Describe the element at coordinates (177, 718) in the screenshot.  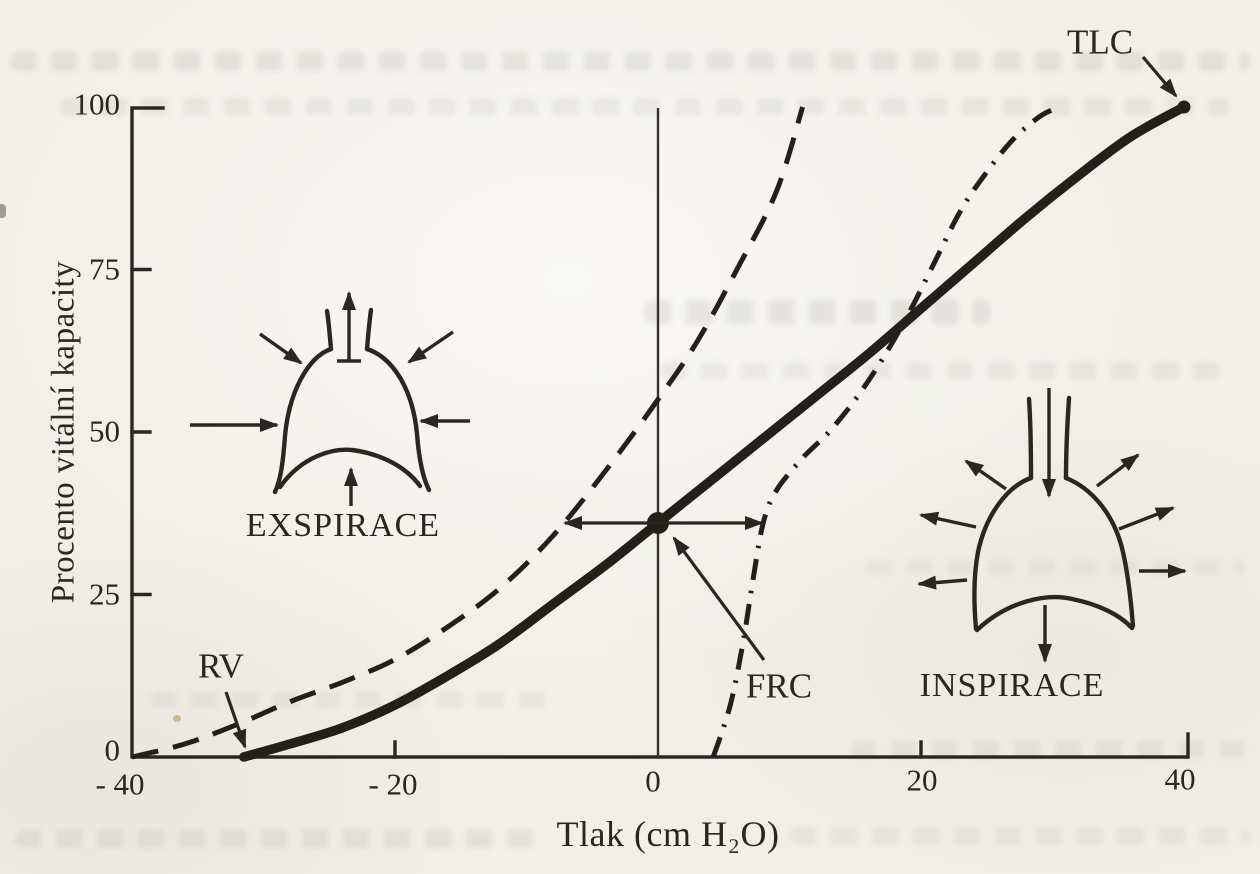
I see `paper-speck` at that location.